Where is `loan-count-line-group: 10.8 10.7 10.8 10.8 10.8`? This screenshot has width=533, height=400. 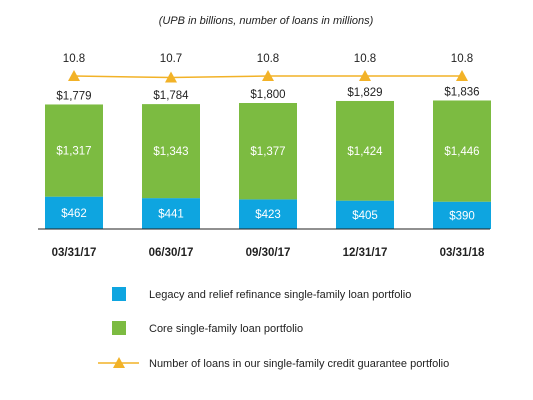 loan-count-line-group: 10.8 10.7 10.8 10.8 10.8 is located at coordinates (268, 68).